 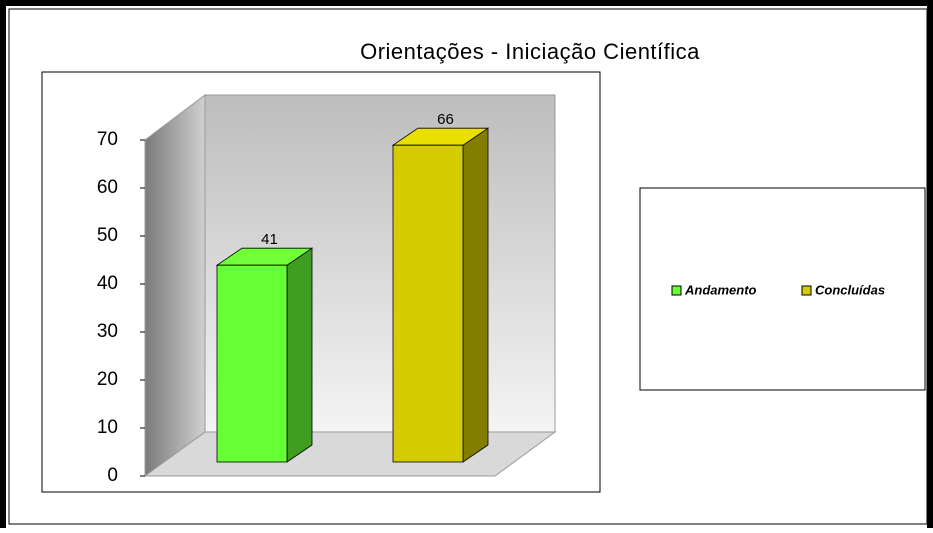 What do you see at coordinates (175, 285) in the screenshot?
I see `side-wall` at bounding box center [175, 285].